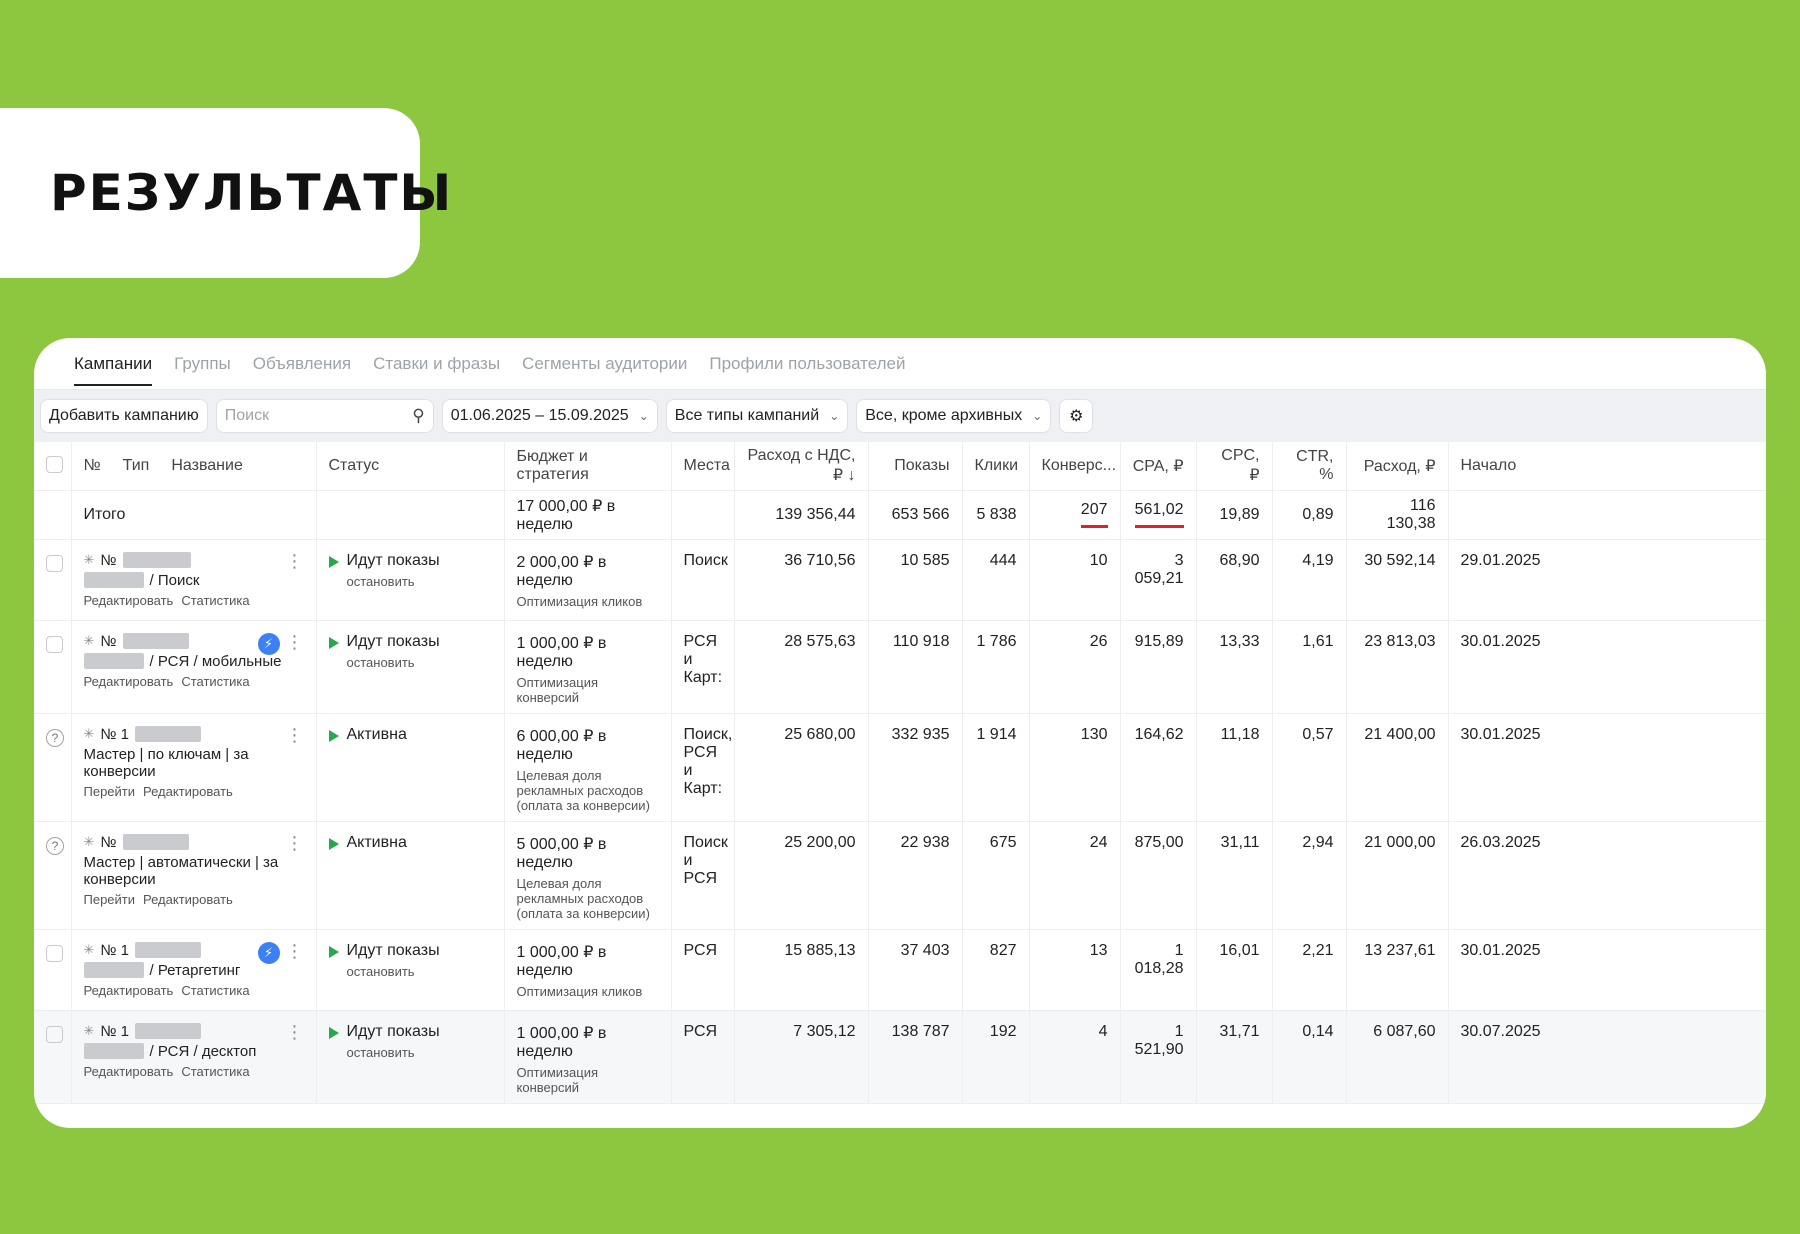 The width and height of the screenshot is (1800, 1234). What do you see at coordinates (588, 466) in the screenshot?
I see `col-budget: Бюджет и стратегия` at bounding box center [588, 466].